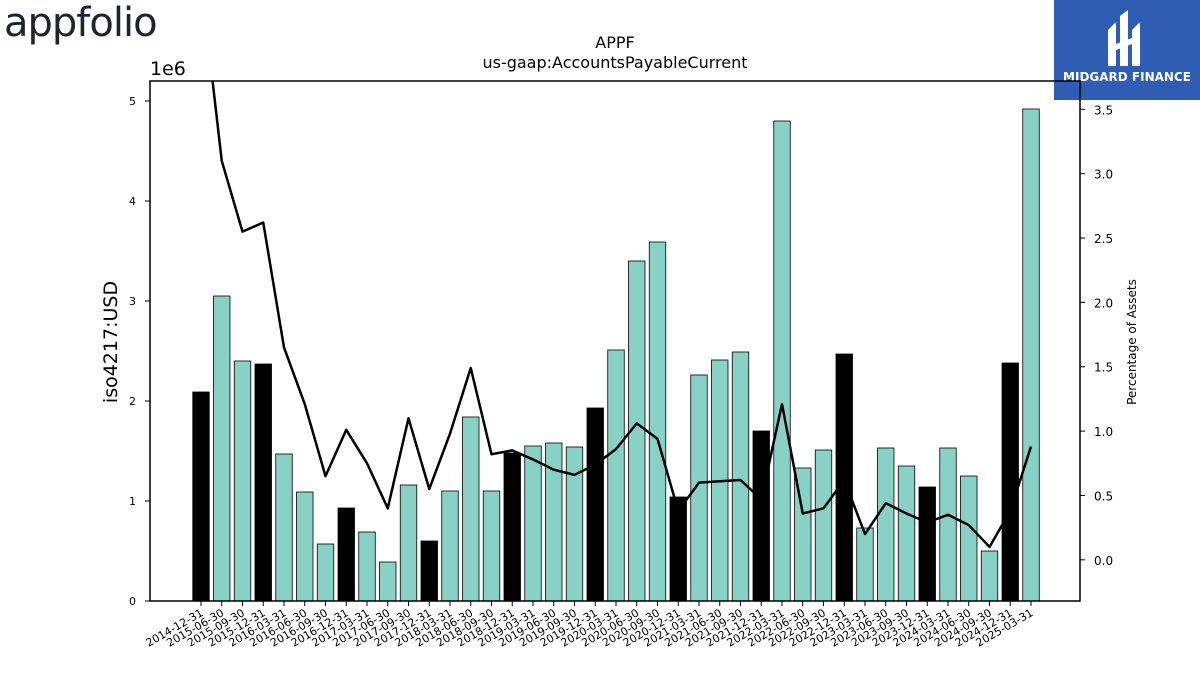 This screenshot has height=675, width=1200. Describe the element at coordinates (132, 301) in the screenshot. I see `y-tick-label: 3` at that location.